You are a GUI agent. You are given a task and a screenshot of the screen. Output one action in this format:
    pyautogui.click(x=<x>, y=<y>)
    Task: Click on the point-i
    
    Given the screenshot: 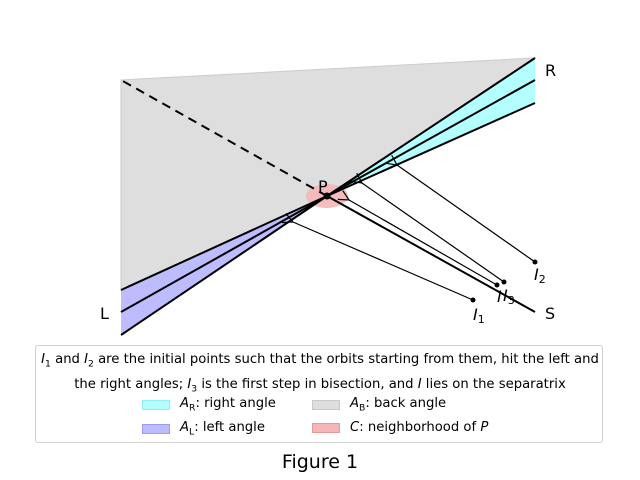 What is the action you would take?
    pyautogui.click(x=497, y=285)
    